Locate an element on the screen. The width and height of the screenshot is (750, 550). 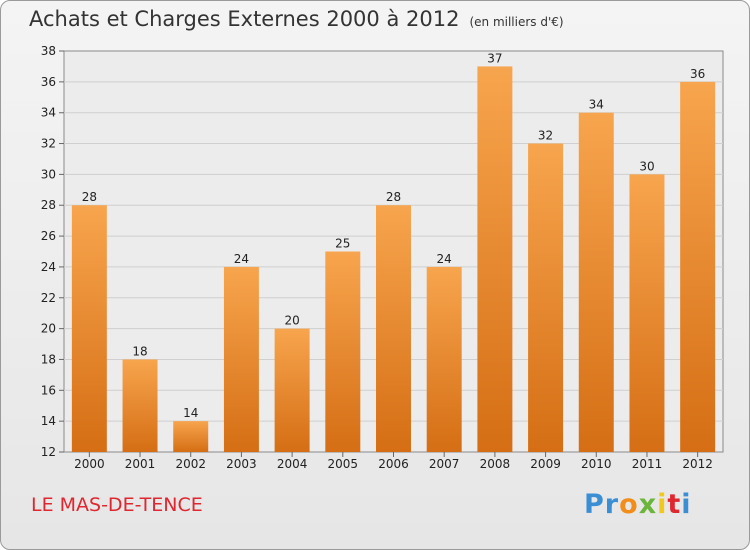
chart-subtitle: (en milliers d'€) is located at coordinates (516, 22).